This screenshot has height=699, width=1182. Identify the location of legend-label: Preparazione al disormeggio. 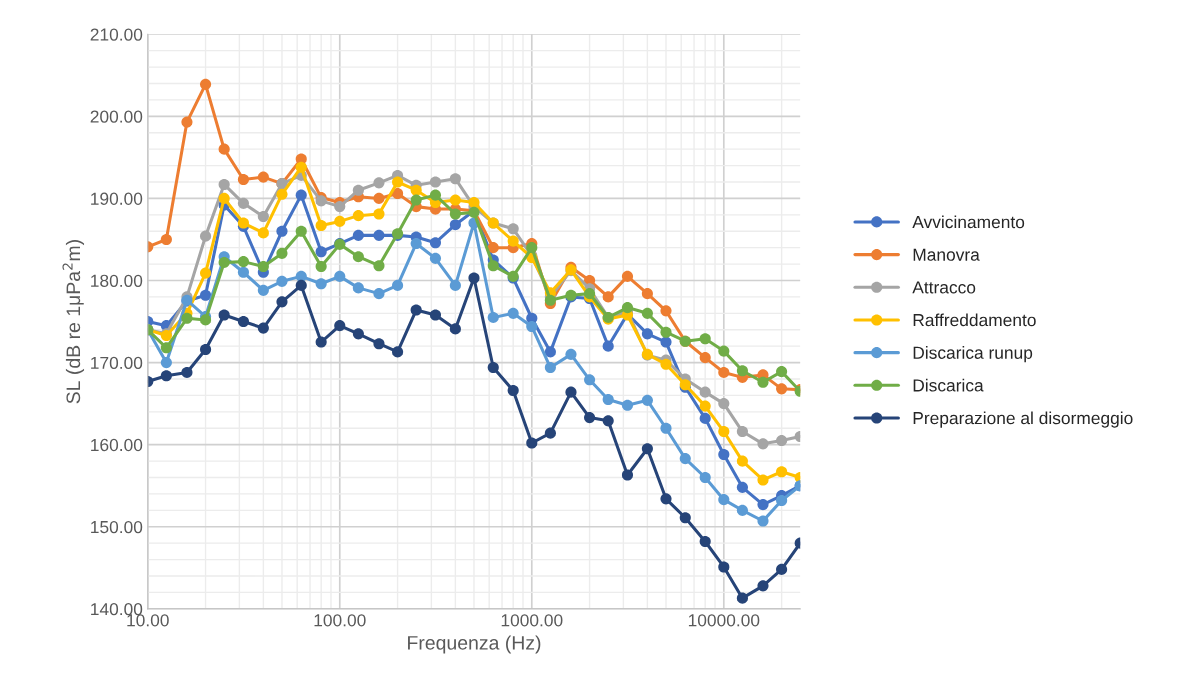
(1023, 419).